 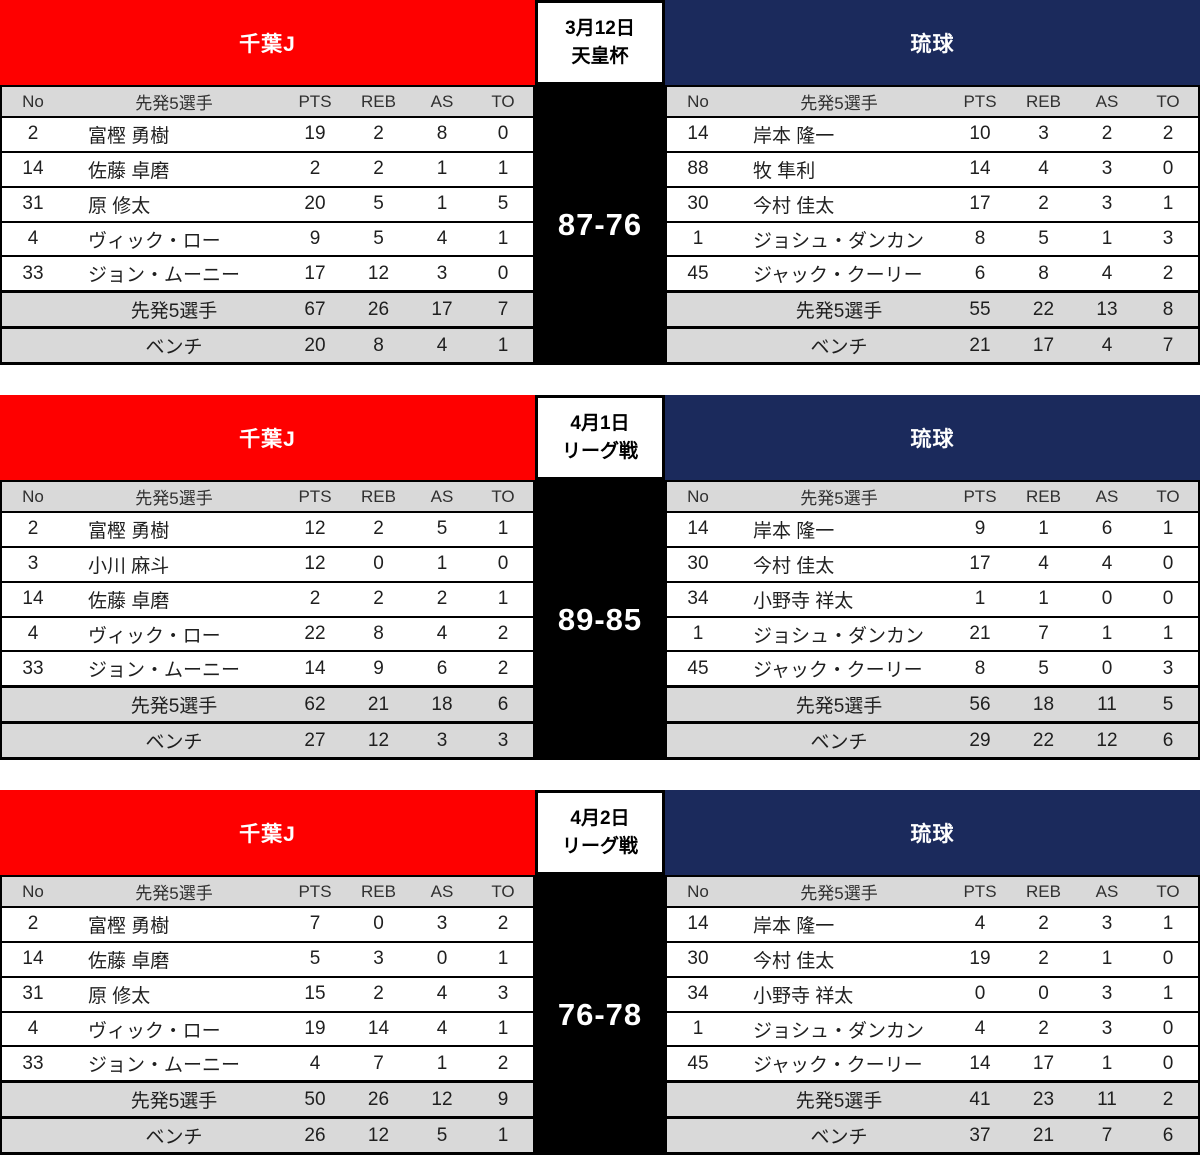 What do you see at coordinates (442, 1135) in the screenshot?
I see `total-as: 5` at bounding box center [442, 1135].